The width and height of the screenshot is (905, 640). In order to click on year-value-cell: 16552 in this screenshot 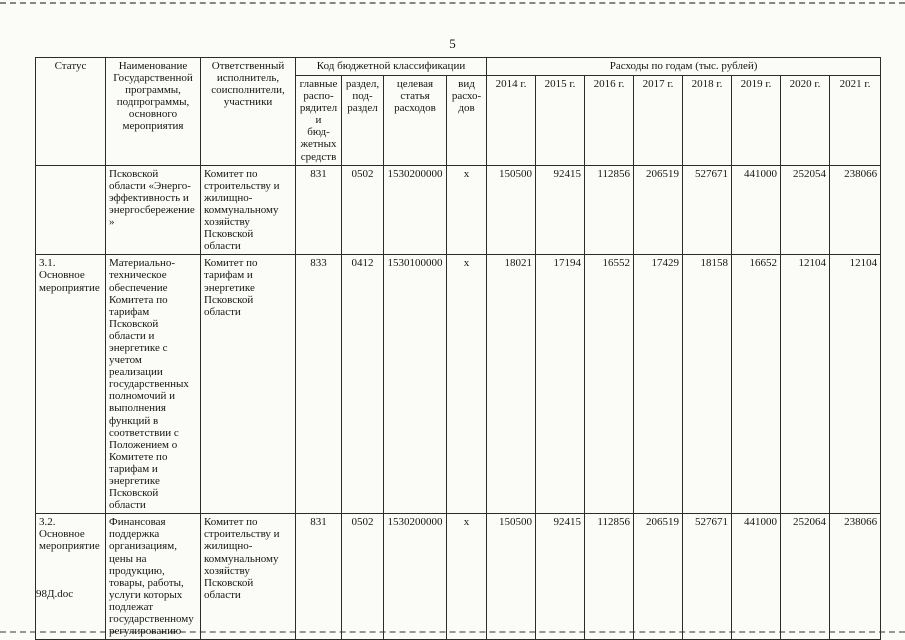, I will do `click(609, 384)`.